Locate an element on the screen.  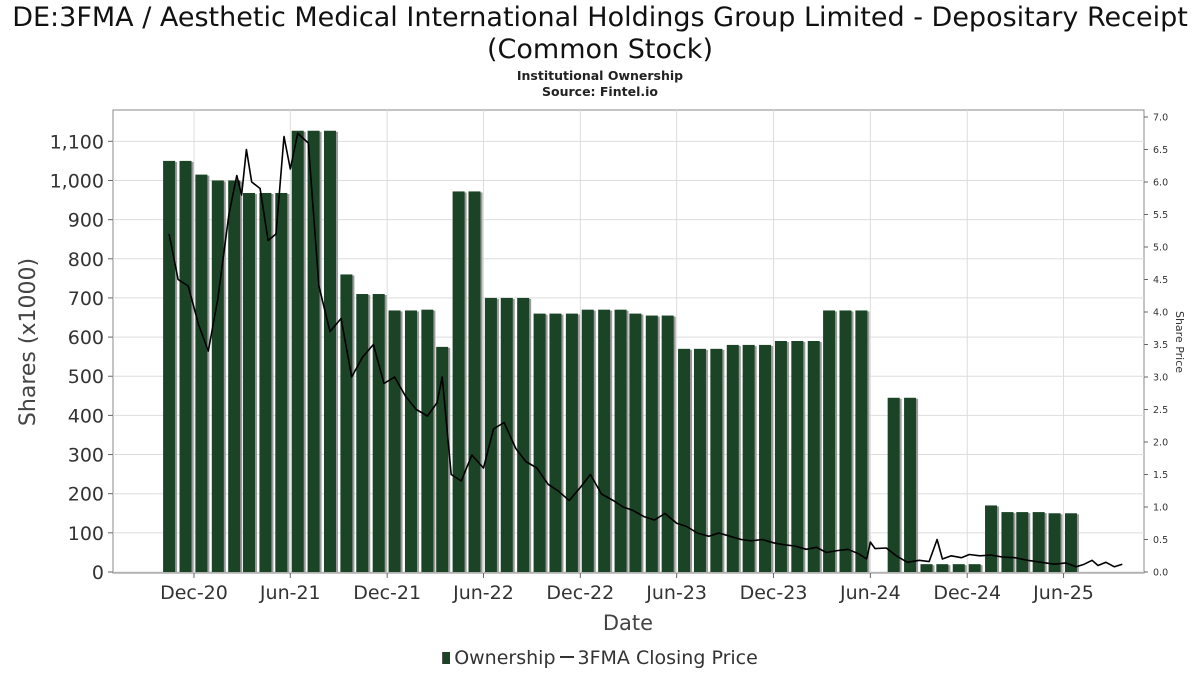
y2-tick-label: 6.5 is located at coordinates (1160, 150).